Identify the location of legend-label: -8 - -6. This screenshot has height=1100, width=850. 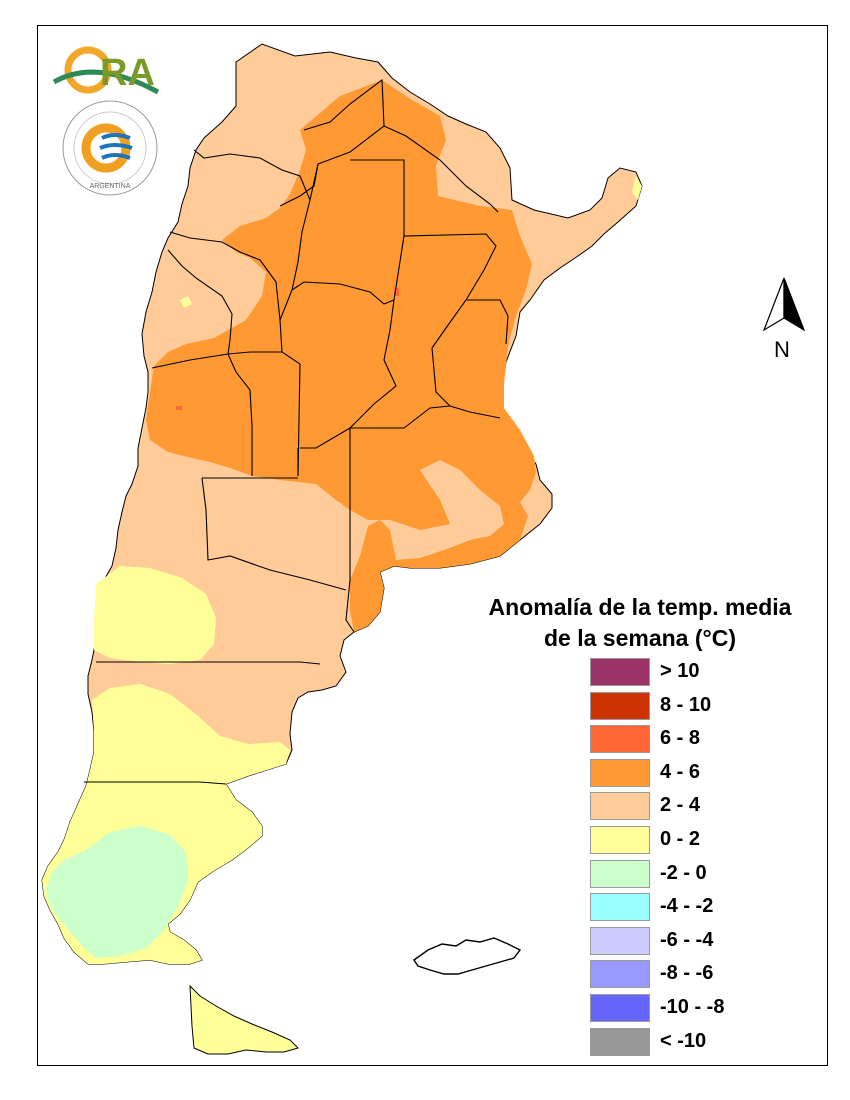
(687, 973).